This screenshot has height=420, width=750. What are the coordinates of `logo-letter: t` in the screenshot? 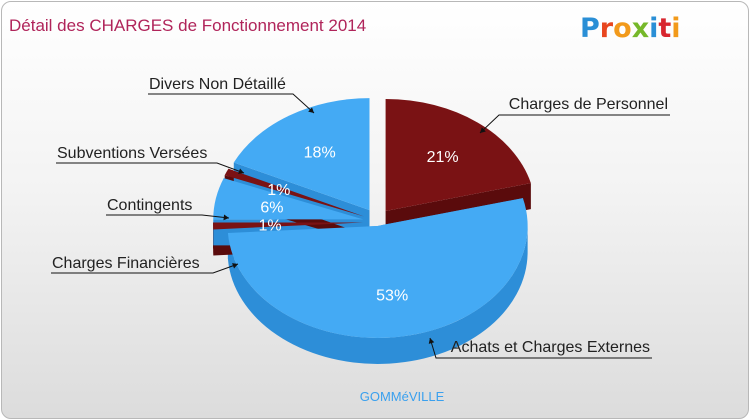 It's located at (664, 28).